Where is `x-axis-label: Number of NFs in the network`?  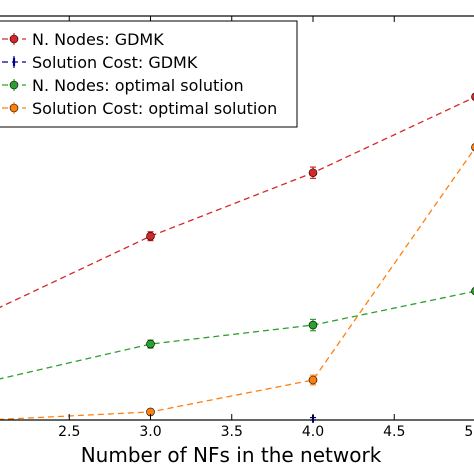
x-axis-label: Number of NFs in the network is located at coordinates (231, 455).